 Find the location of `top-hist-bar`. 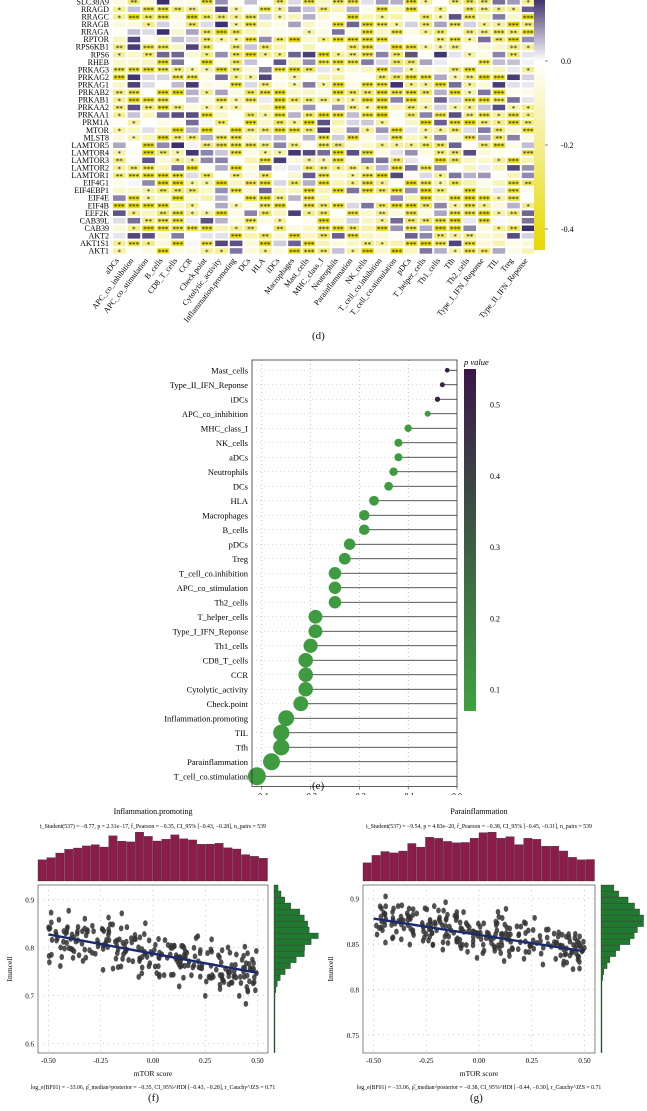

top-hist-bar is located at coordinates (210, 862).